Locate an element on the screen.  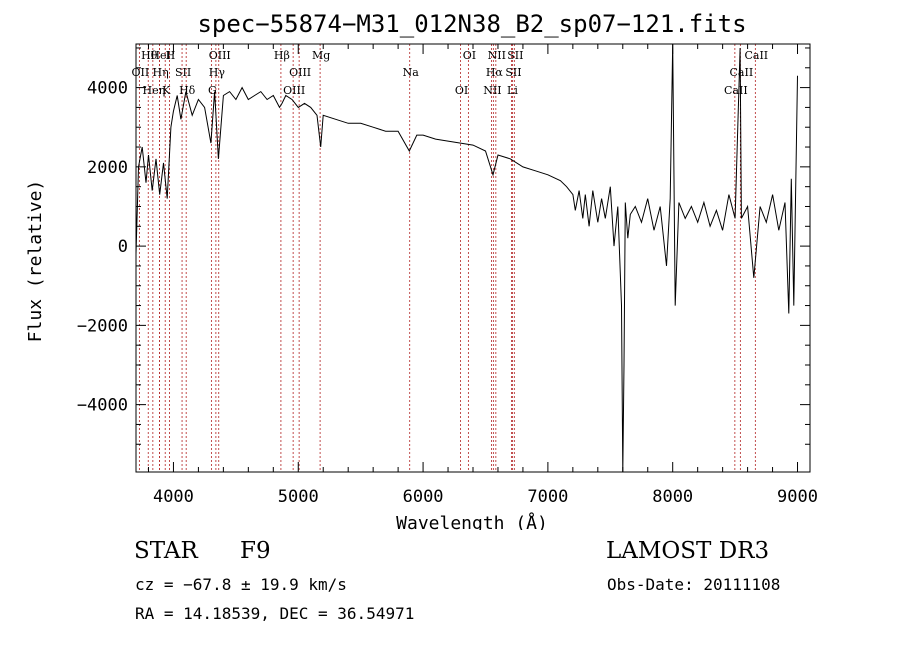
line-label: H is located at coordinates (171, 55).